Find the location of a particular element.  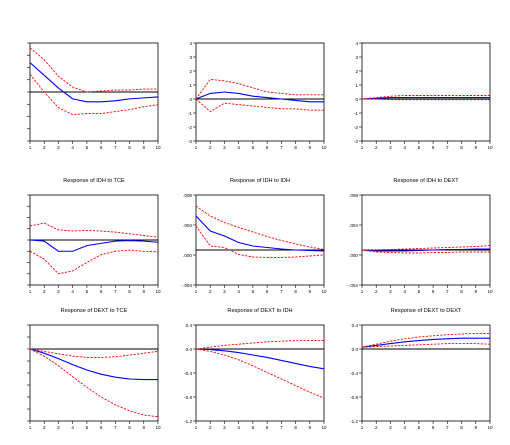

y-tick-label: -2 is located at coordinates (190, 127).